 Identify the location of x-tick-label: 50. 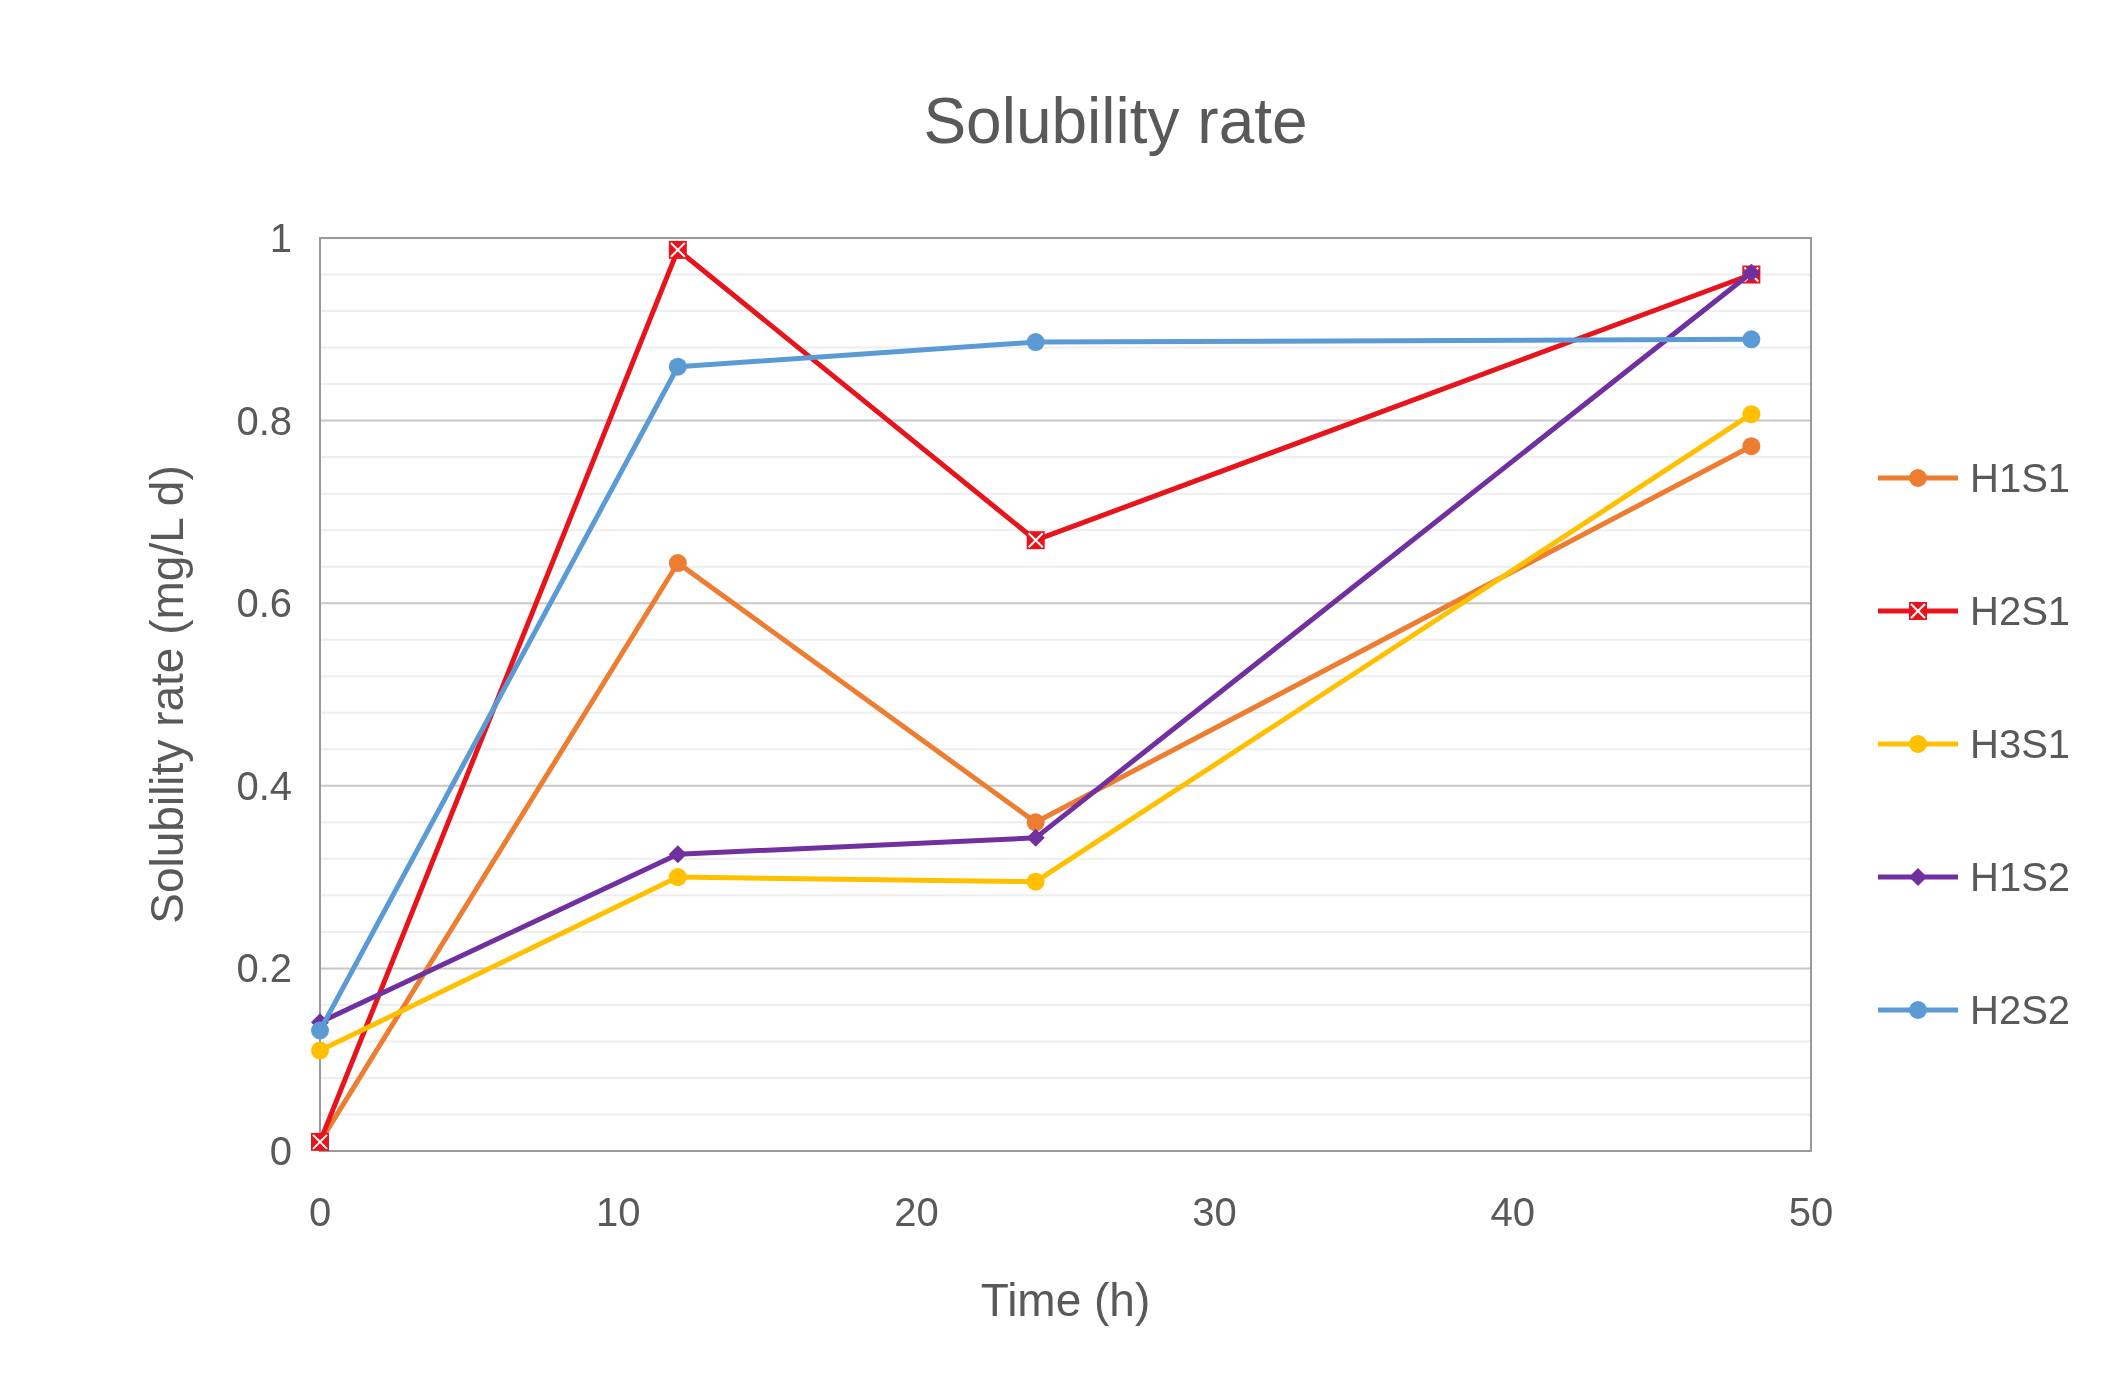
(1811, 1212).